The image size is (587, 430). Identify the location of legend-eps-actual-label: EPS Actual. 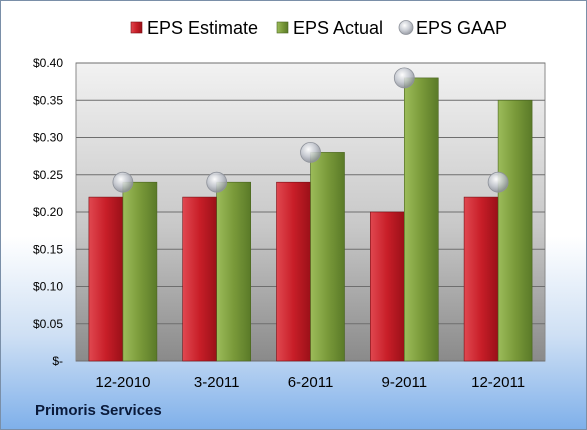
(338, 28).